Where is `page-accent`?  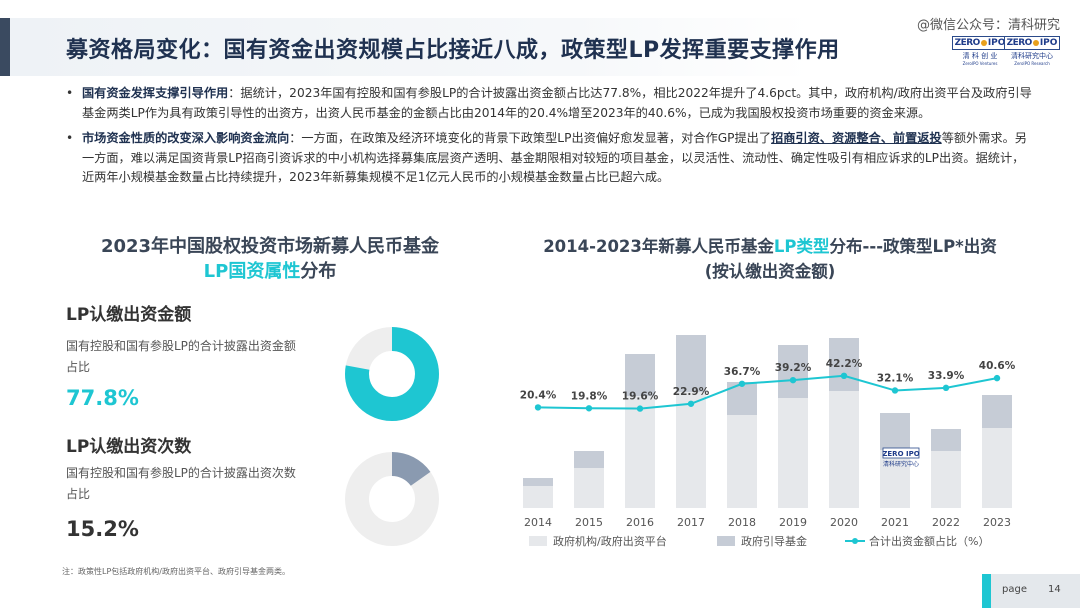
page-accent is located at coordinates (986, 591).